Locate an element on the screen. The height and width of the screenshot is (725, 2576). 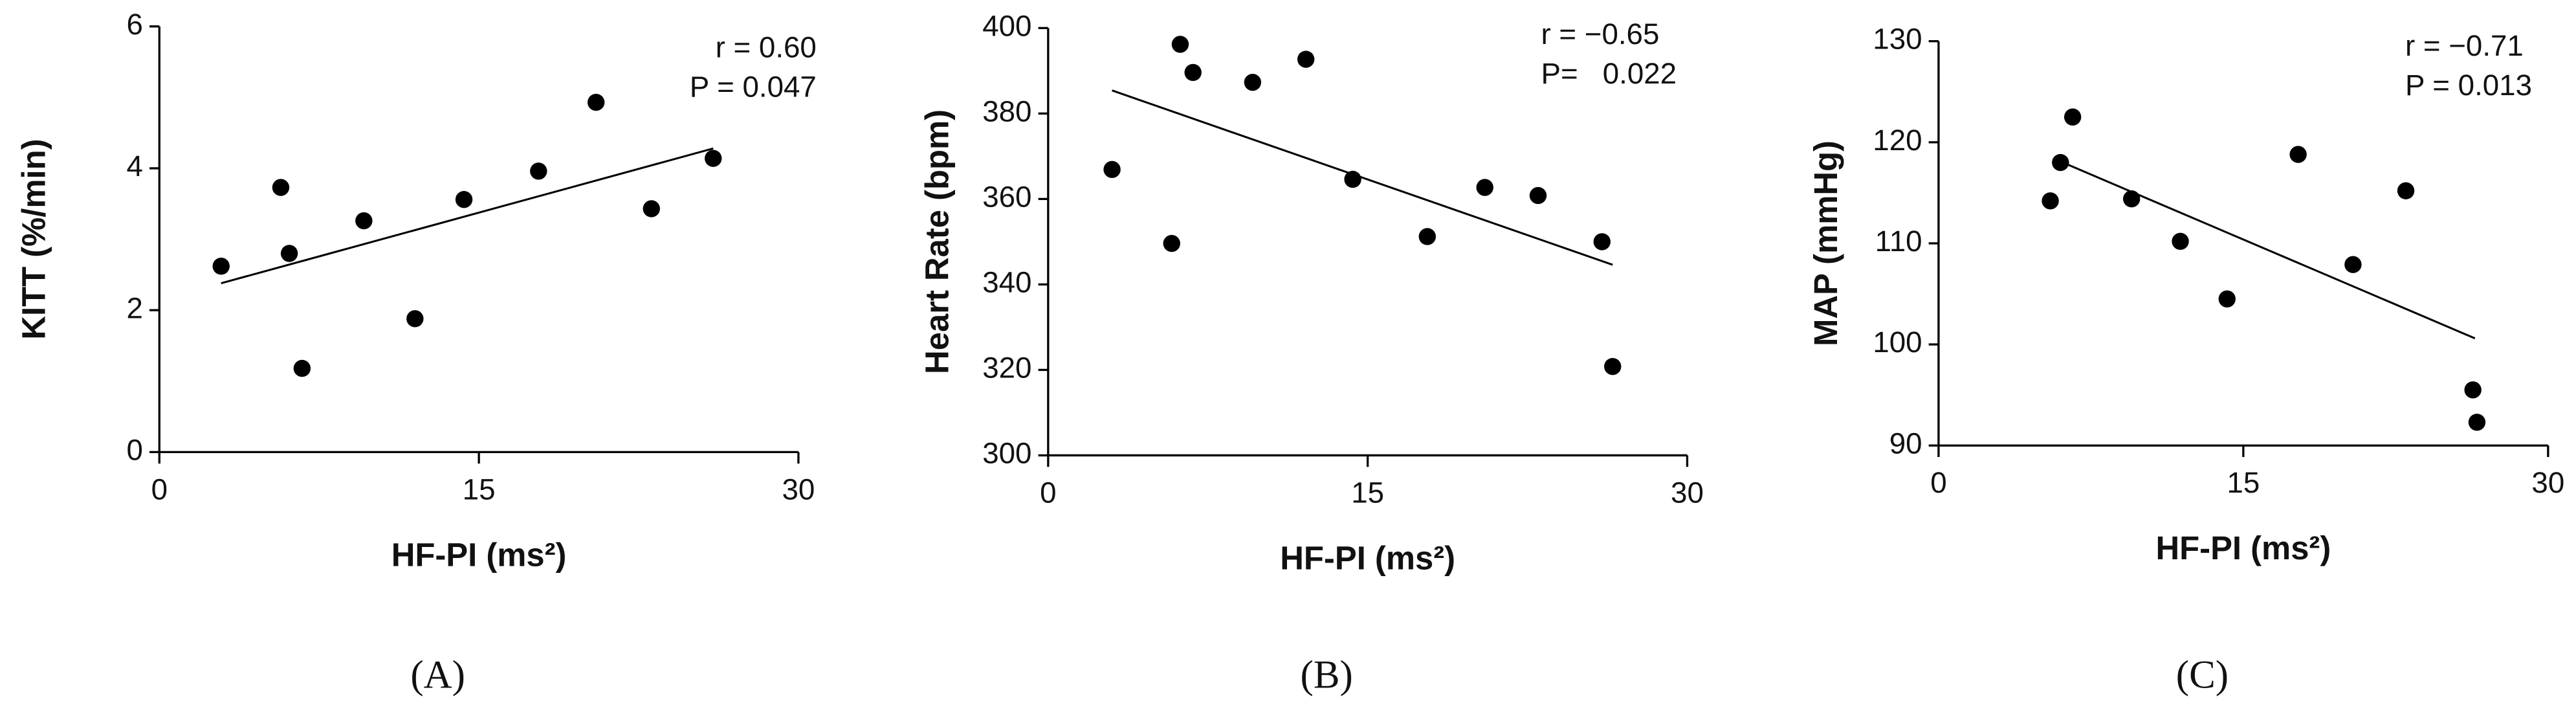
y-tick-label: 130 is located at coordinates (1898, 39).